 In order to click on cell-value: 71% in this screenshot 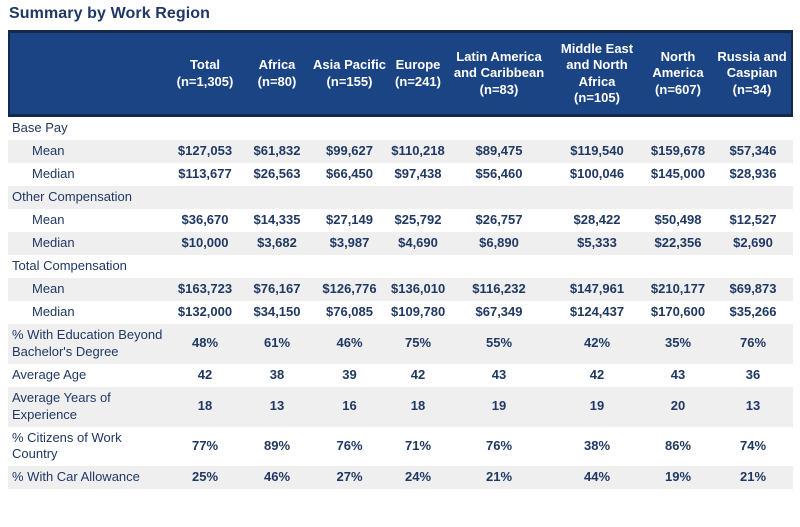, I will do `click(418, 446)`.